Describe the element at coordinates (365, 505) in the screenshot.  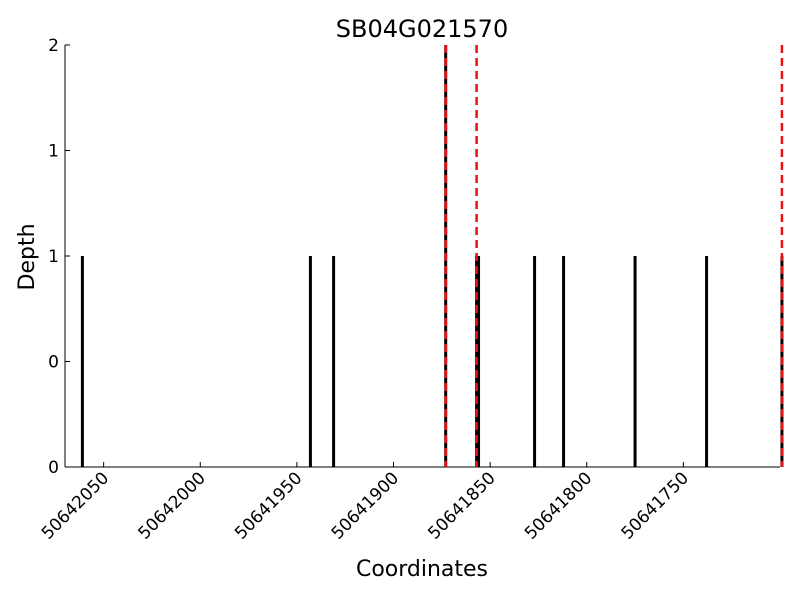
I see `x-tick-label: 50641900` at that location.